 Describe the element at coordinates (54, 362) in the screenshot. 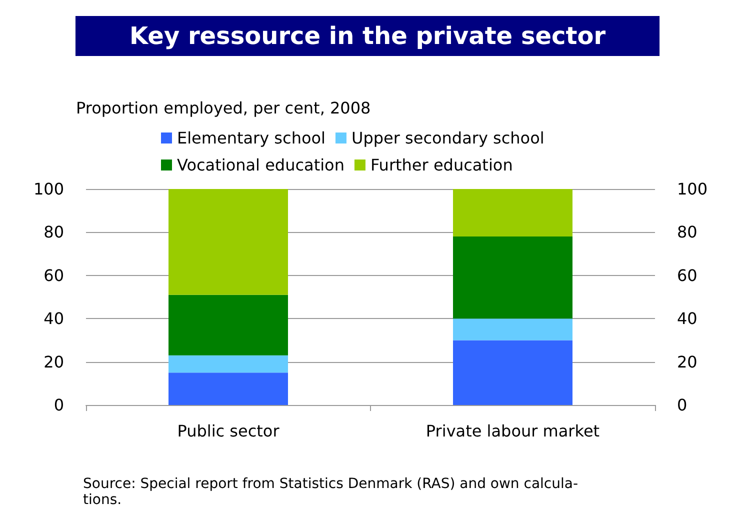

I see `y-tick-label: 20` at that location.